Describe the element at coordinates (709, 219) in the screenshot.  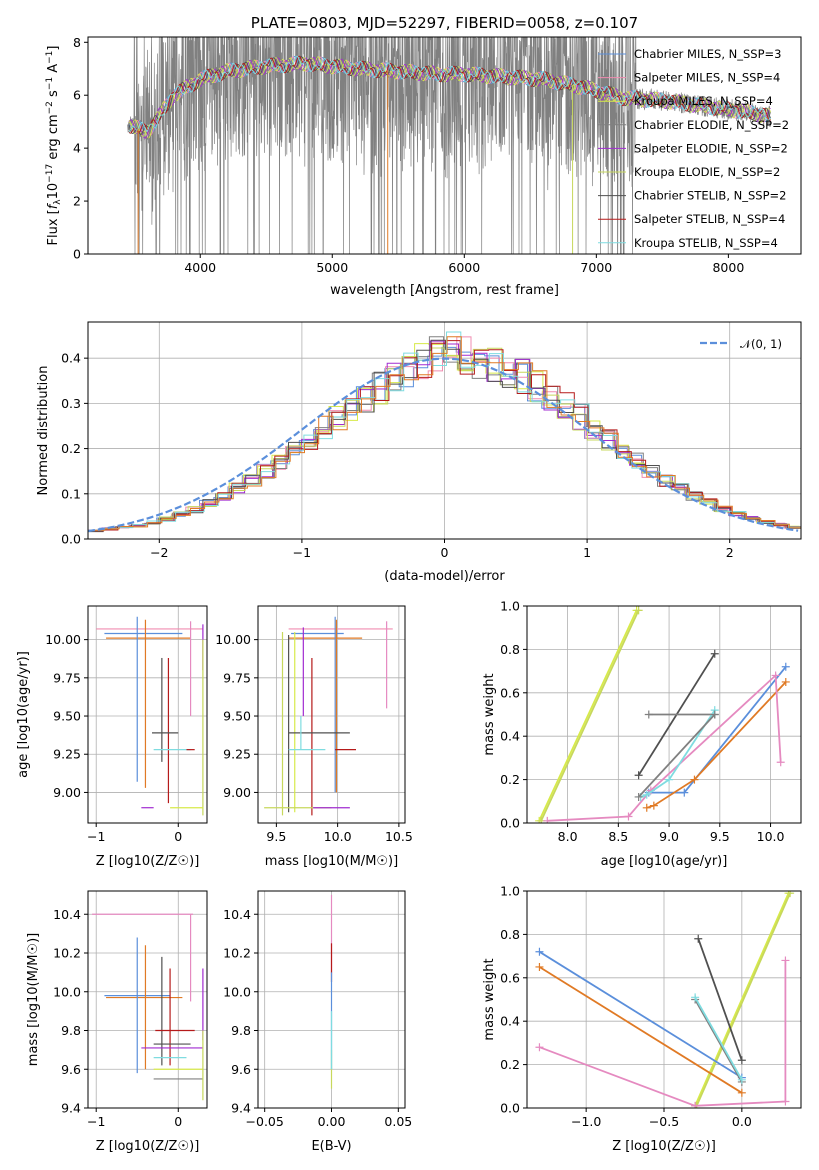
I see `legend-entry: Salpeter STELIB, N_SSP=4` at that location.